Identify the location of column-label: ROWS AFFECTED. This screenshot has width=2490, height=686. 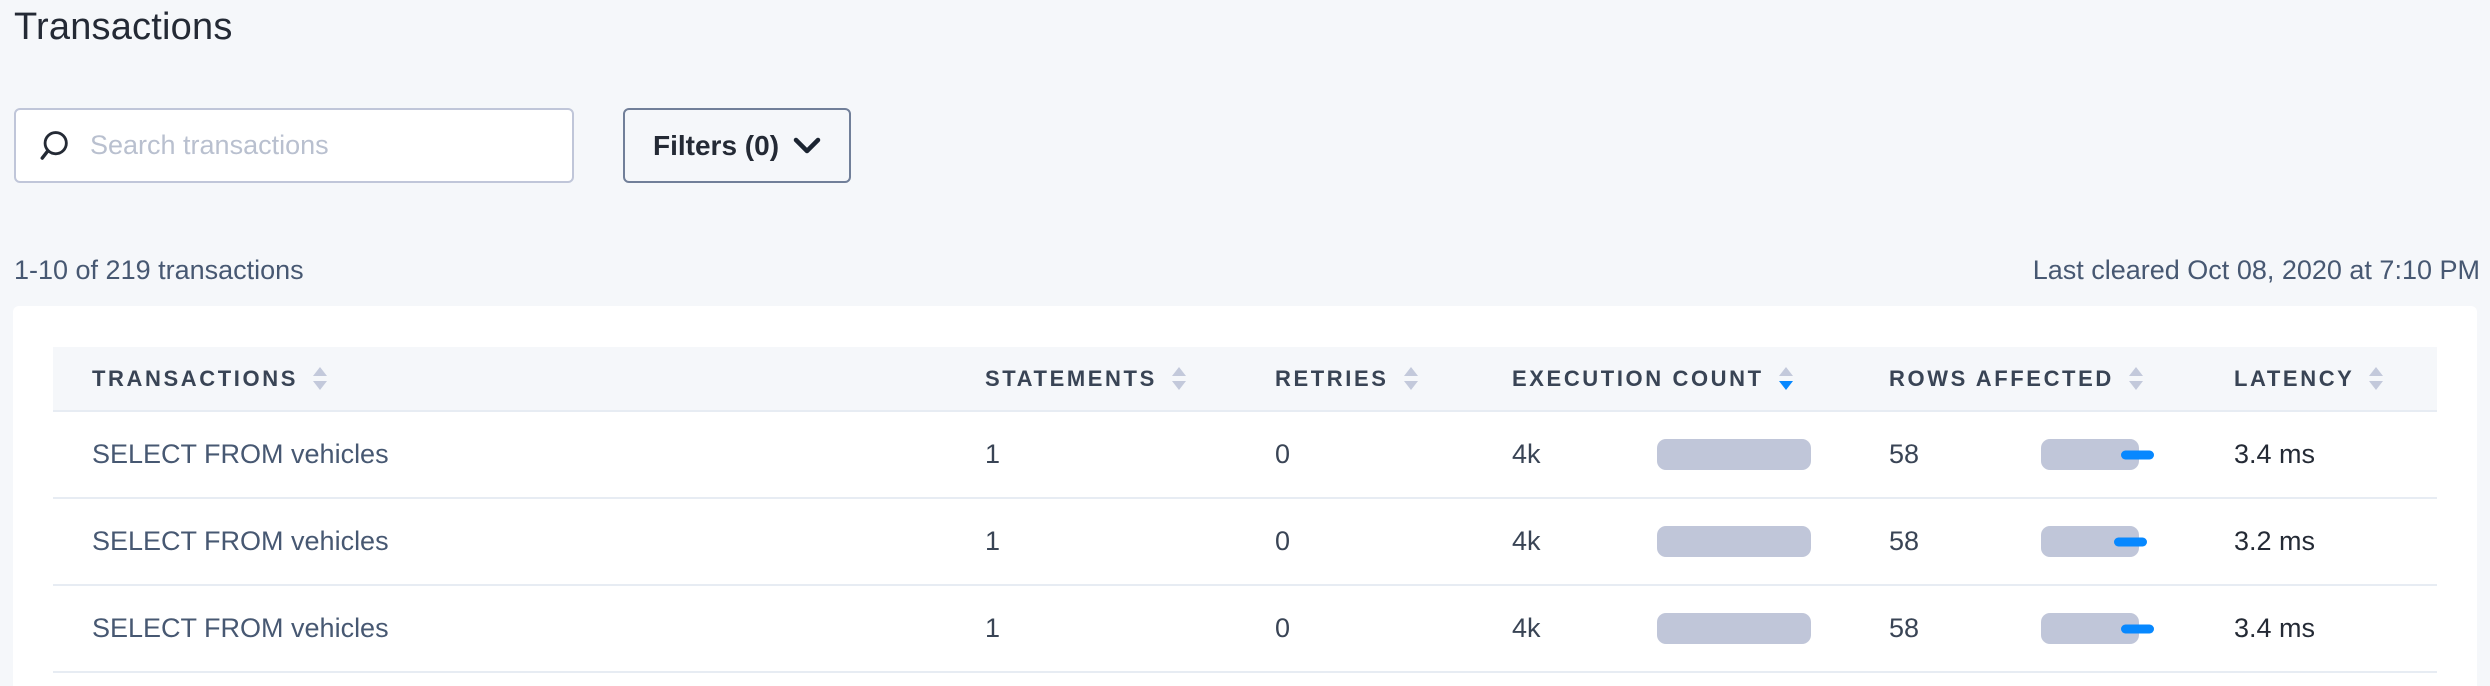
(2001, 378).